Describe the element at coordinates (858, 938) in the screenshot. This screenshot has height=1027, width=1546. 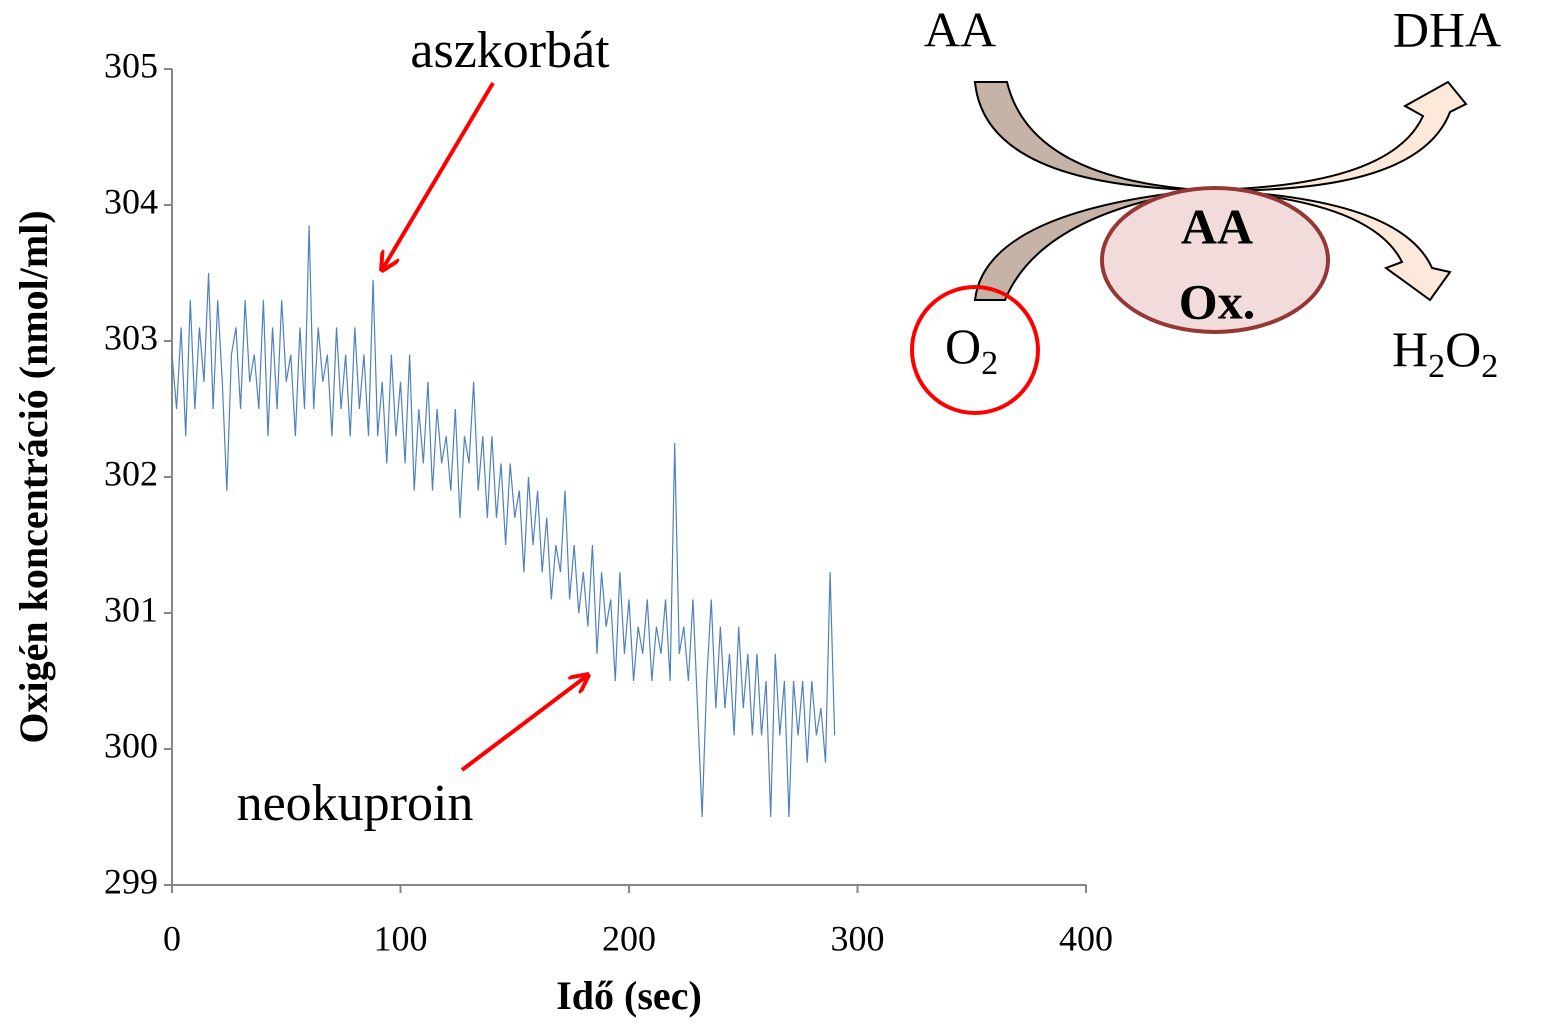
I see `x-tick-label: 300` at that location.